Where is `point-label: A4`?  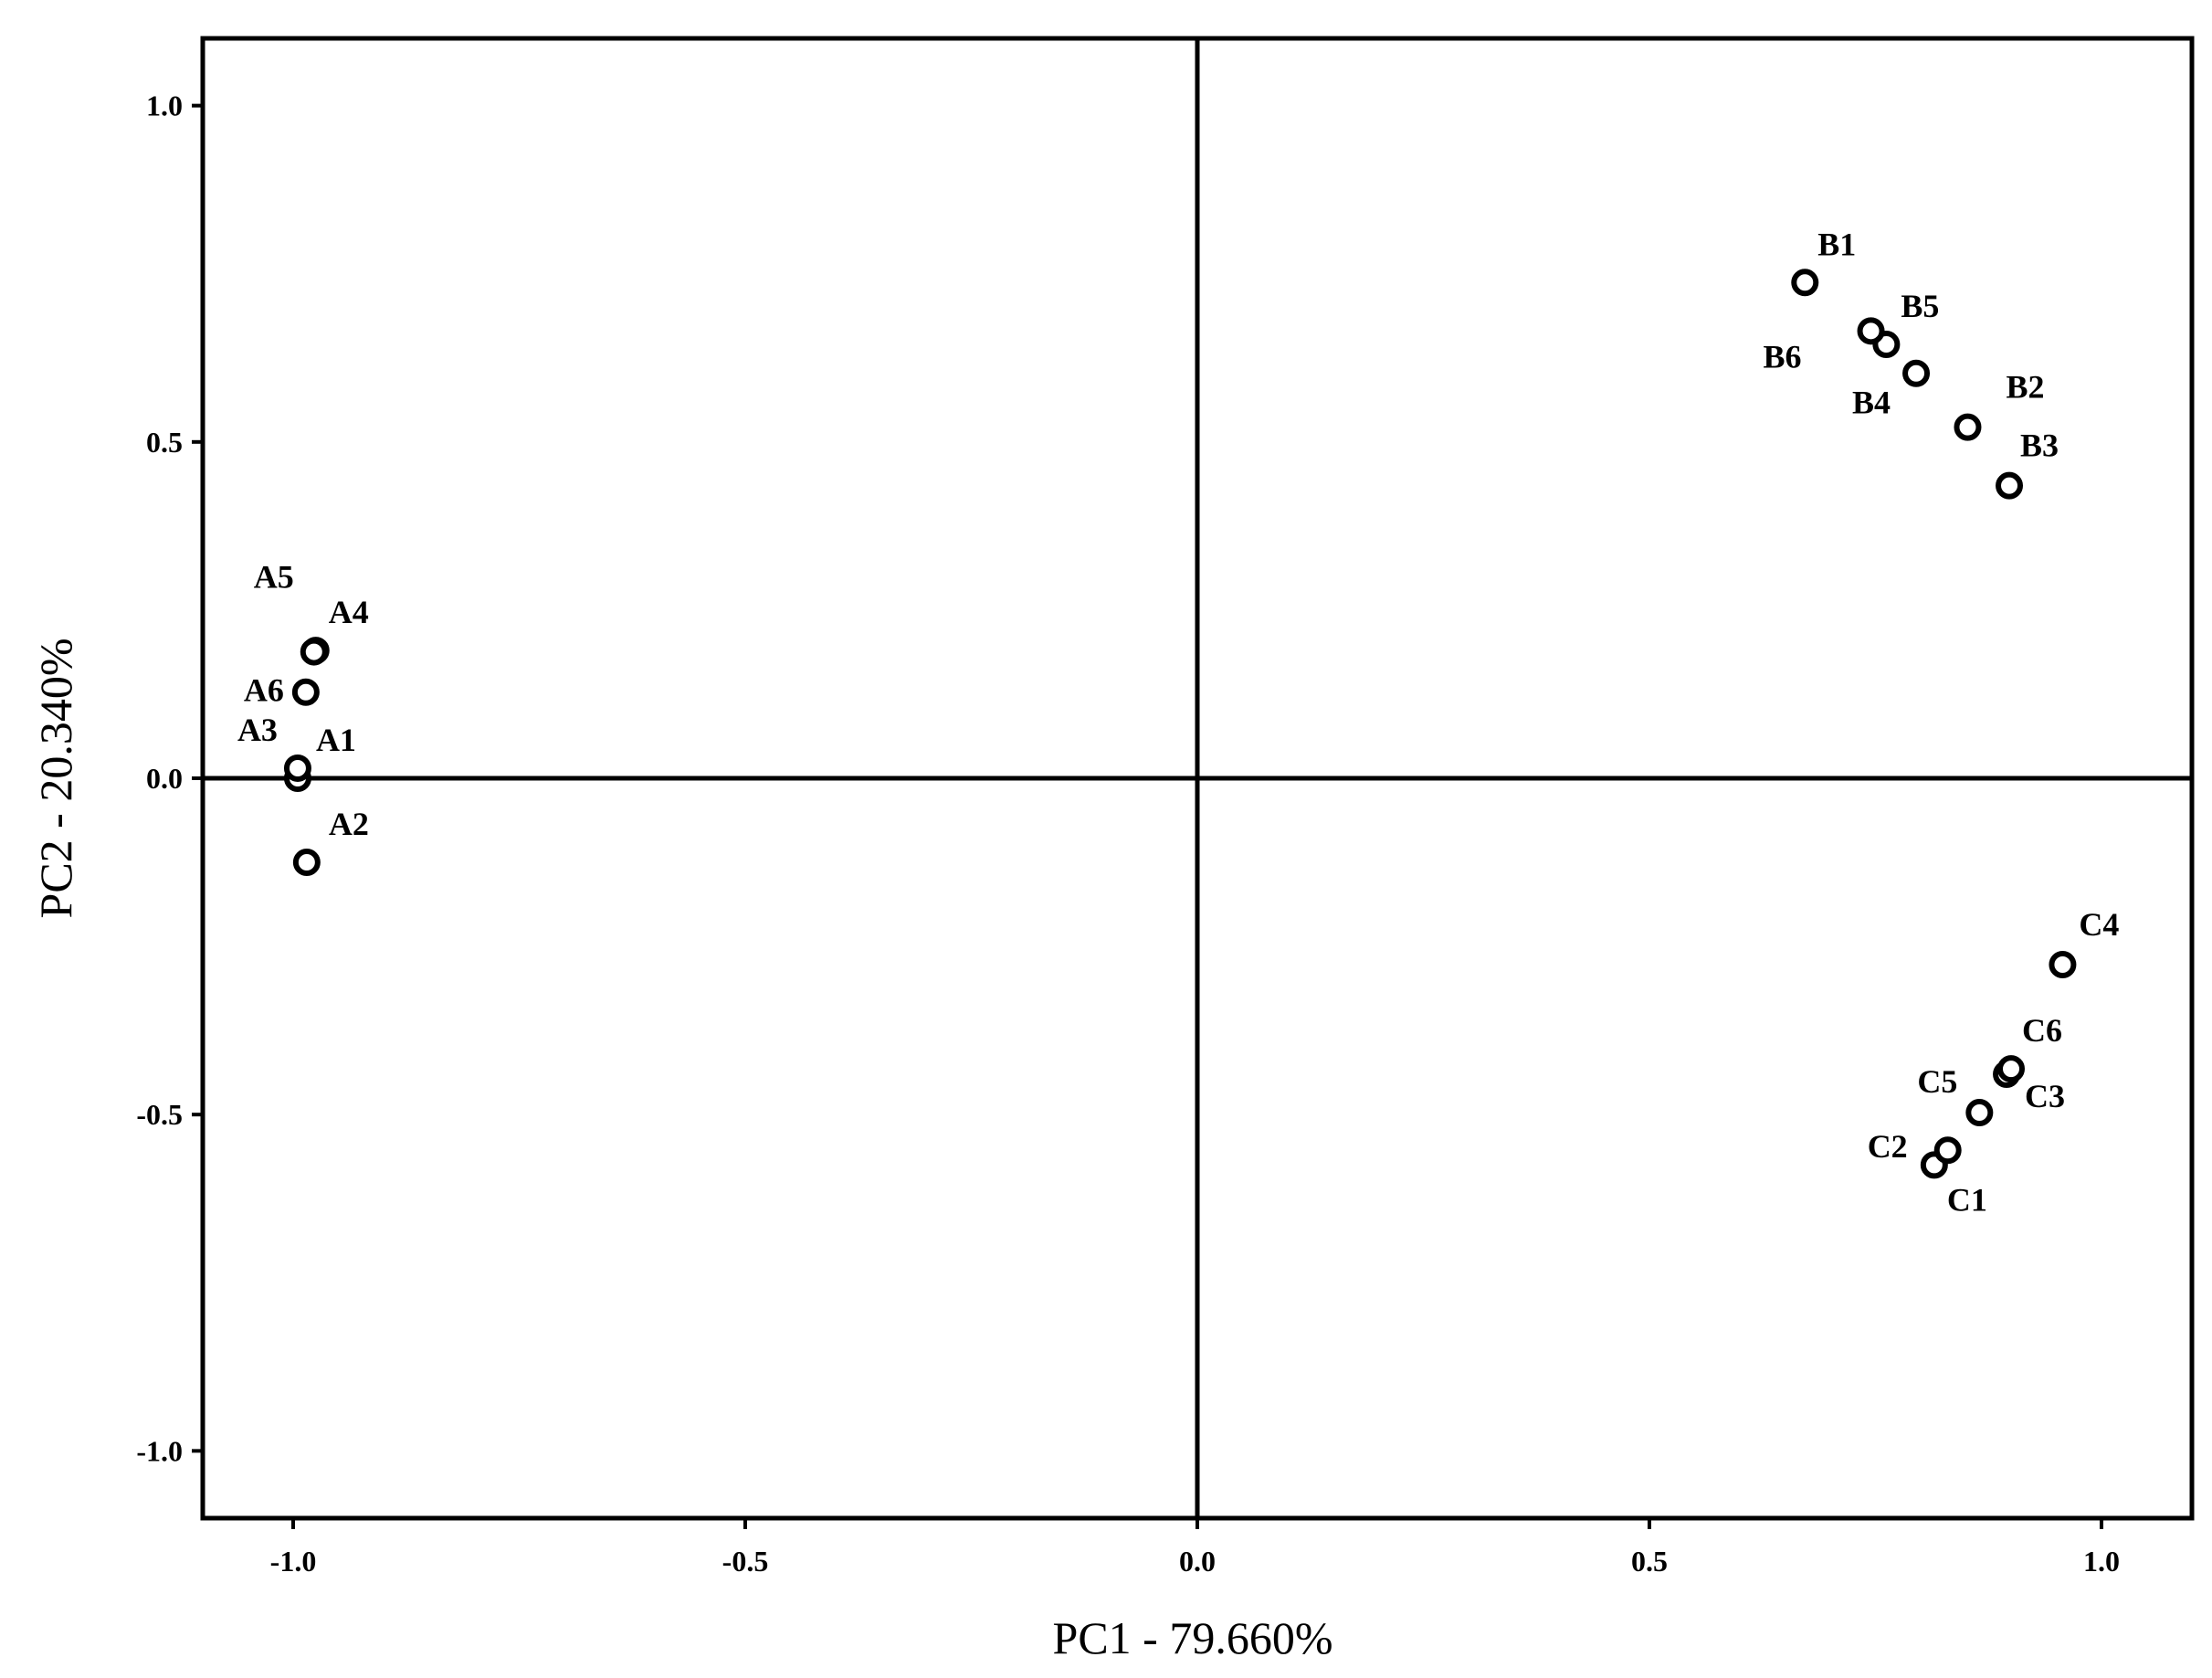 point-label: A4 is located at coordinates (349, 612).